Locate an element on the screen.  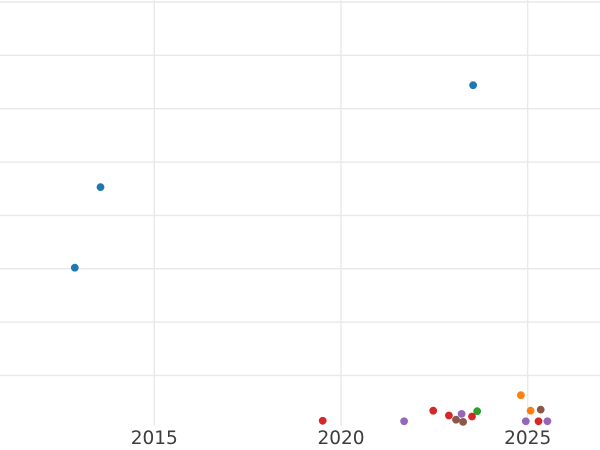
series-purple is located at coordinates (476, 418).